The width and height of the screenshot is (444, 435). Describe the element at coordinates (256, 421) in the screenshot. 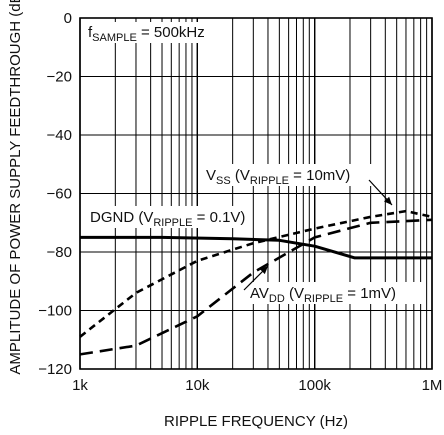

I see `x-axis-title: RIPPLE FREQUENCY (Hz)` at that location.